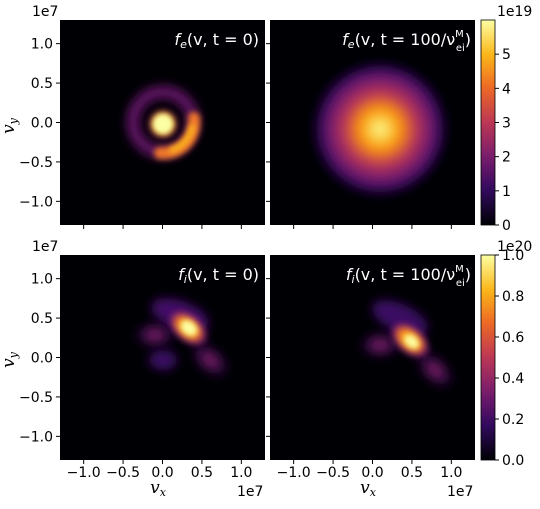 This screenshot has width=540, height=509. I want to click on colorbar-tick-label: 5, so click(506, 55).